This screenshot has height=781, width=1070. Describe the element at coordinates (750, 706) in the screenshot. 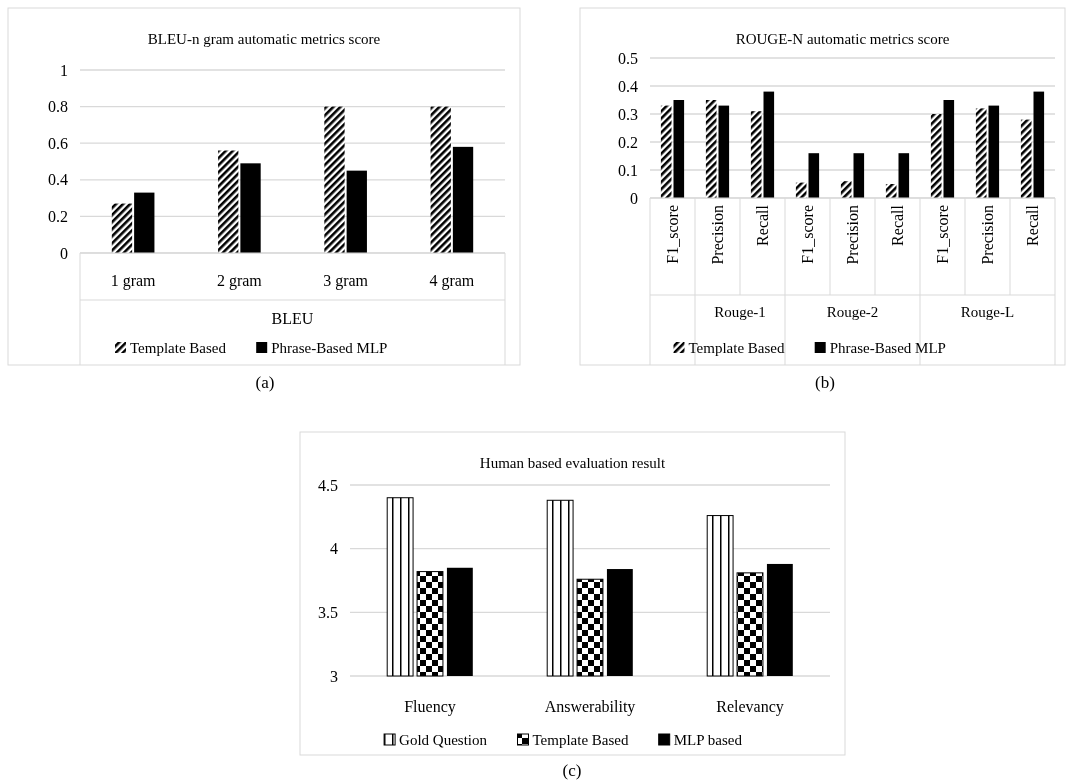

I see `x-tick-label: Relevancy` at that location.